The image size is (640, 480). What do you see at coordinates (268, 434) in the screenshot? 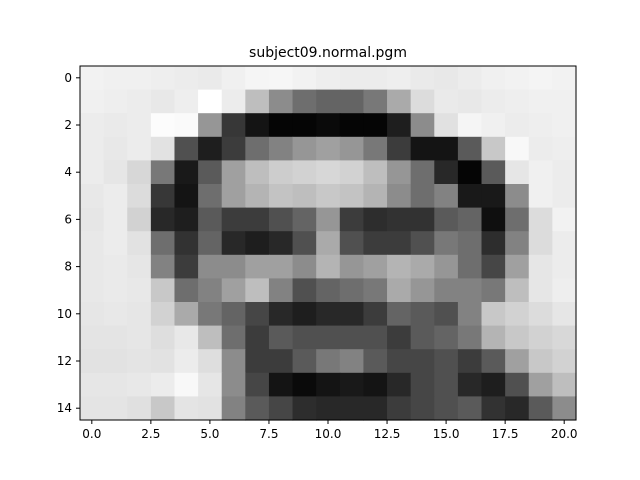
I see `x-tick-label: 7.5` at bounding box center [268, 434].